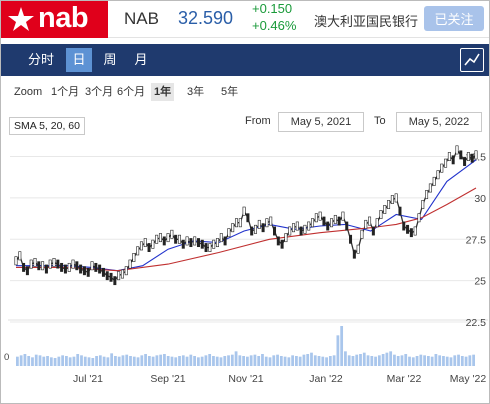 The width and height of the screenshot is (490, 404). What do you see at coordinates (141, 59) in the screenshot?
I see `tab-monthly: 月` at bounding box center [141, 59].